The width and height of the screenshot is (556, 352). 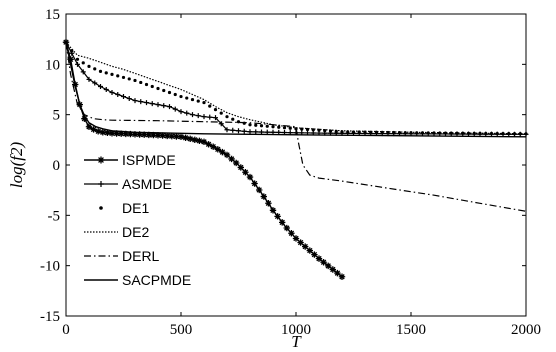 I want to click on y-tick-label: -15, so click(x=50, y=317).